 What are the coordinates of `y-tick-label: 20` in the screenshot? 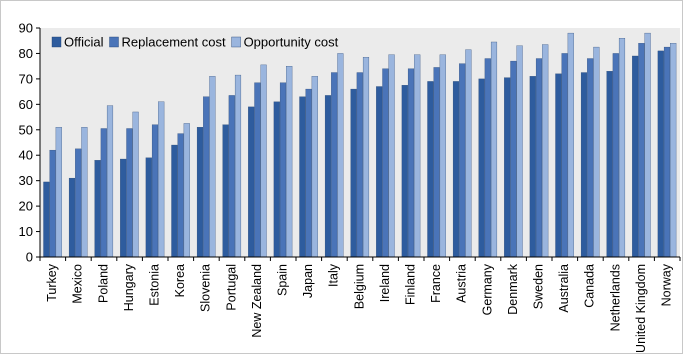 It's located at (26, 206).